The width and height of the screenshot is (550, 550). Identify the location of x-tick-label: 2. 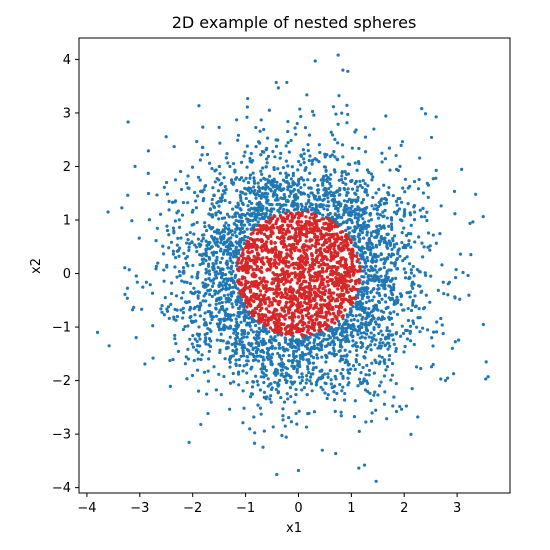
(404, 508).